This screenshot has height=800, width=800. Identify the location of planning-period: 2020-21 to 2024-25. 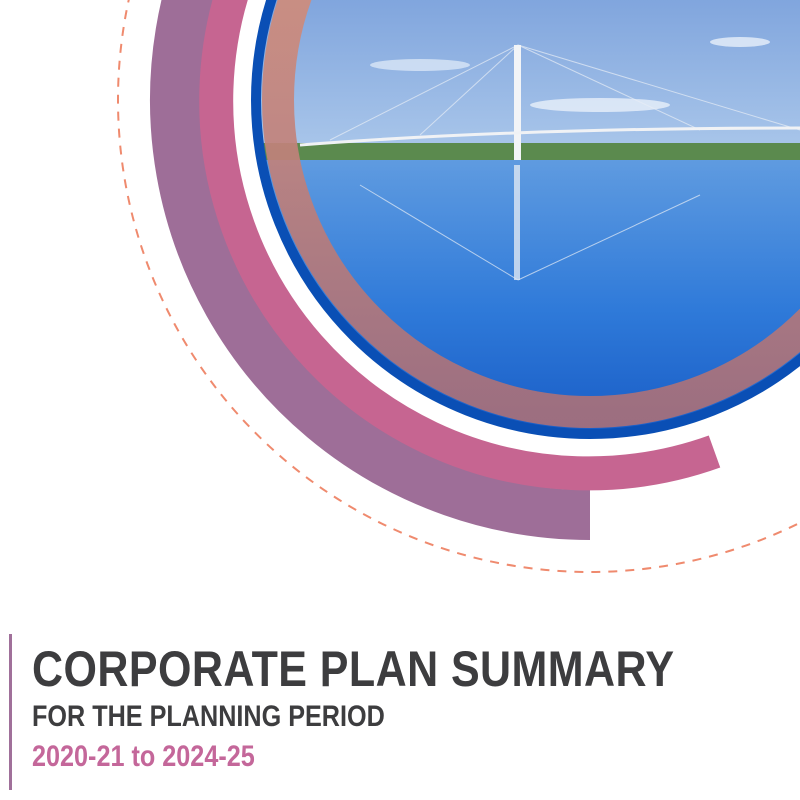
(143, 756).